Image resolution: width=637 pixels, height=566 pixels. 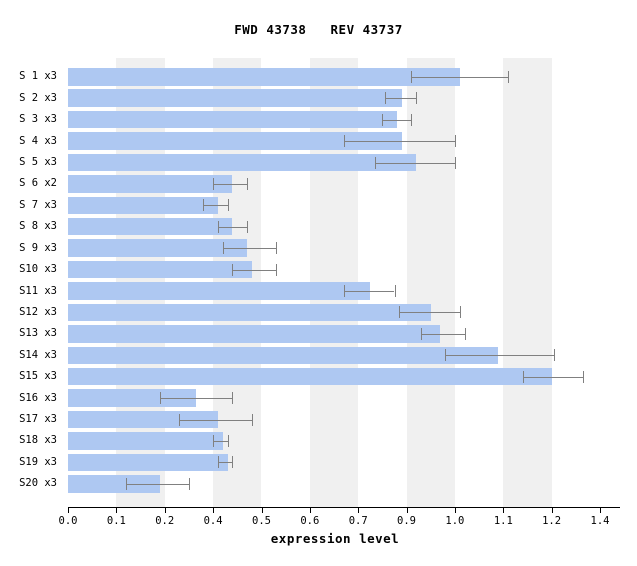 What do you see at coordinates (344, 507) in the screenshot?
I see `x-axis-line` at bounding box center [344, 507].